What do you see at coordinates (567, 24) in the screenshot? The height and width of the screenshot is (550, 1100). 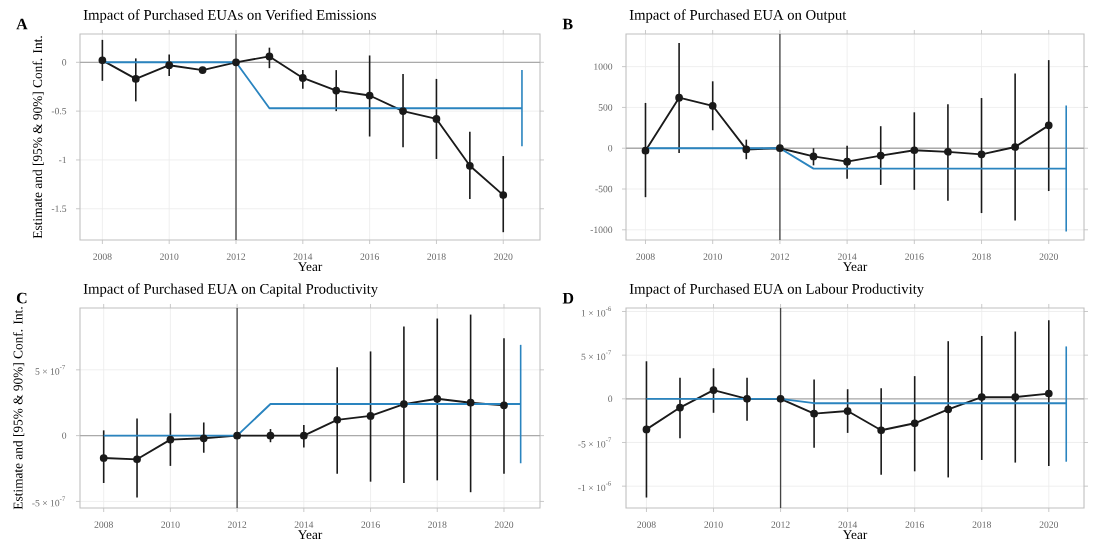 I see `text: B` at bounding box center [567, 24].